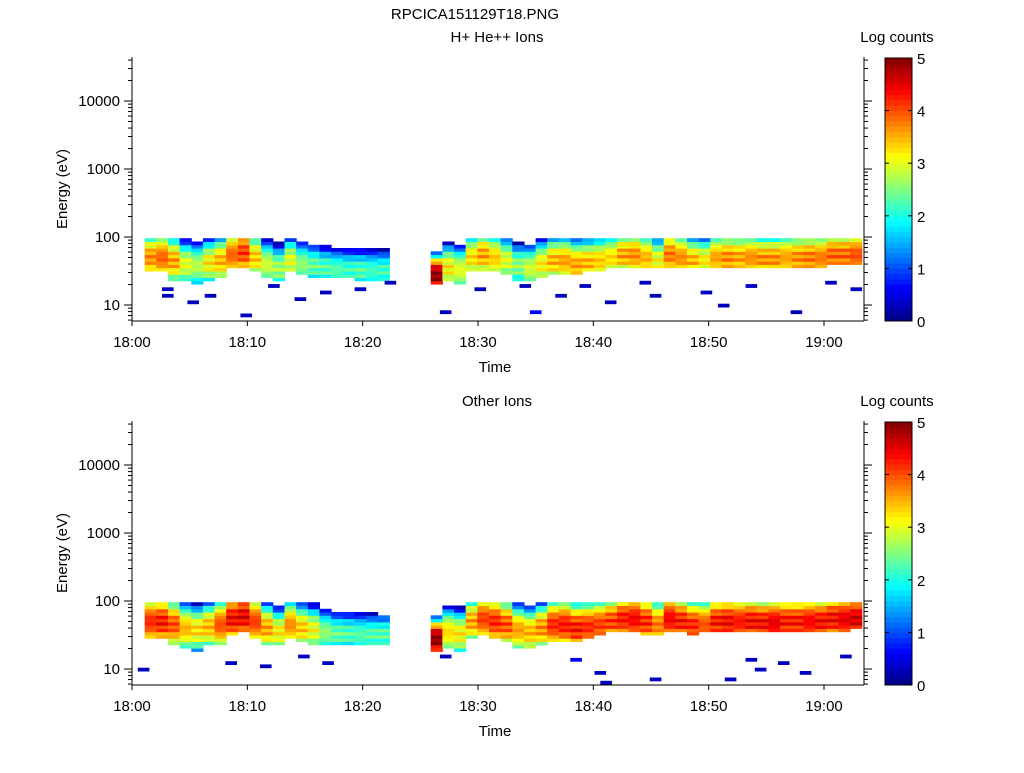  I want to click on colorbar-label: Log counts, so click(896, 401).